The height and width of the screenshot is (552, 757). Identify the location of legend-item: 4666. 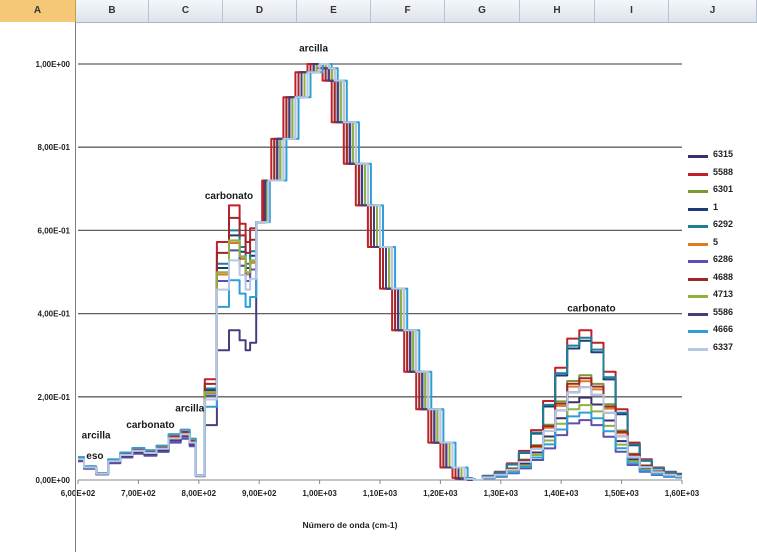
(720, 332).